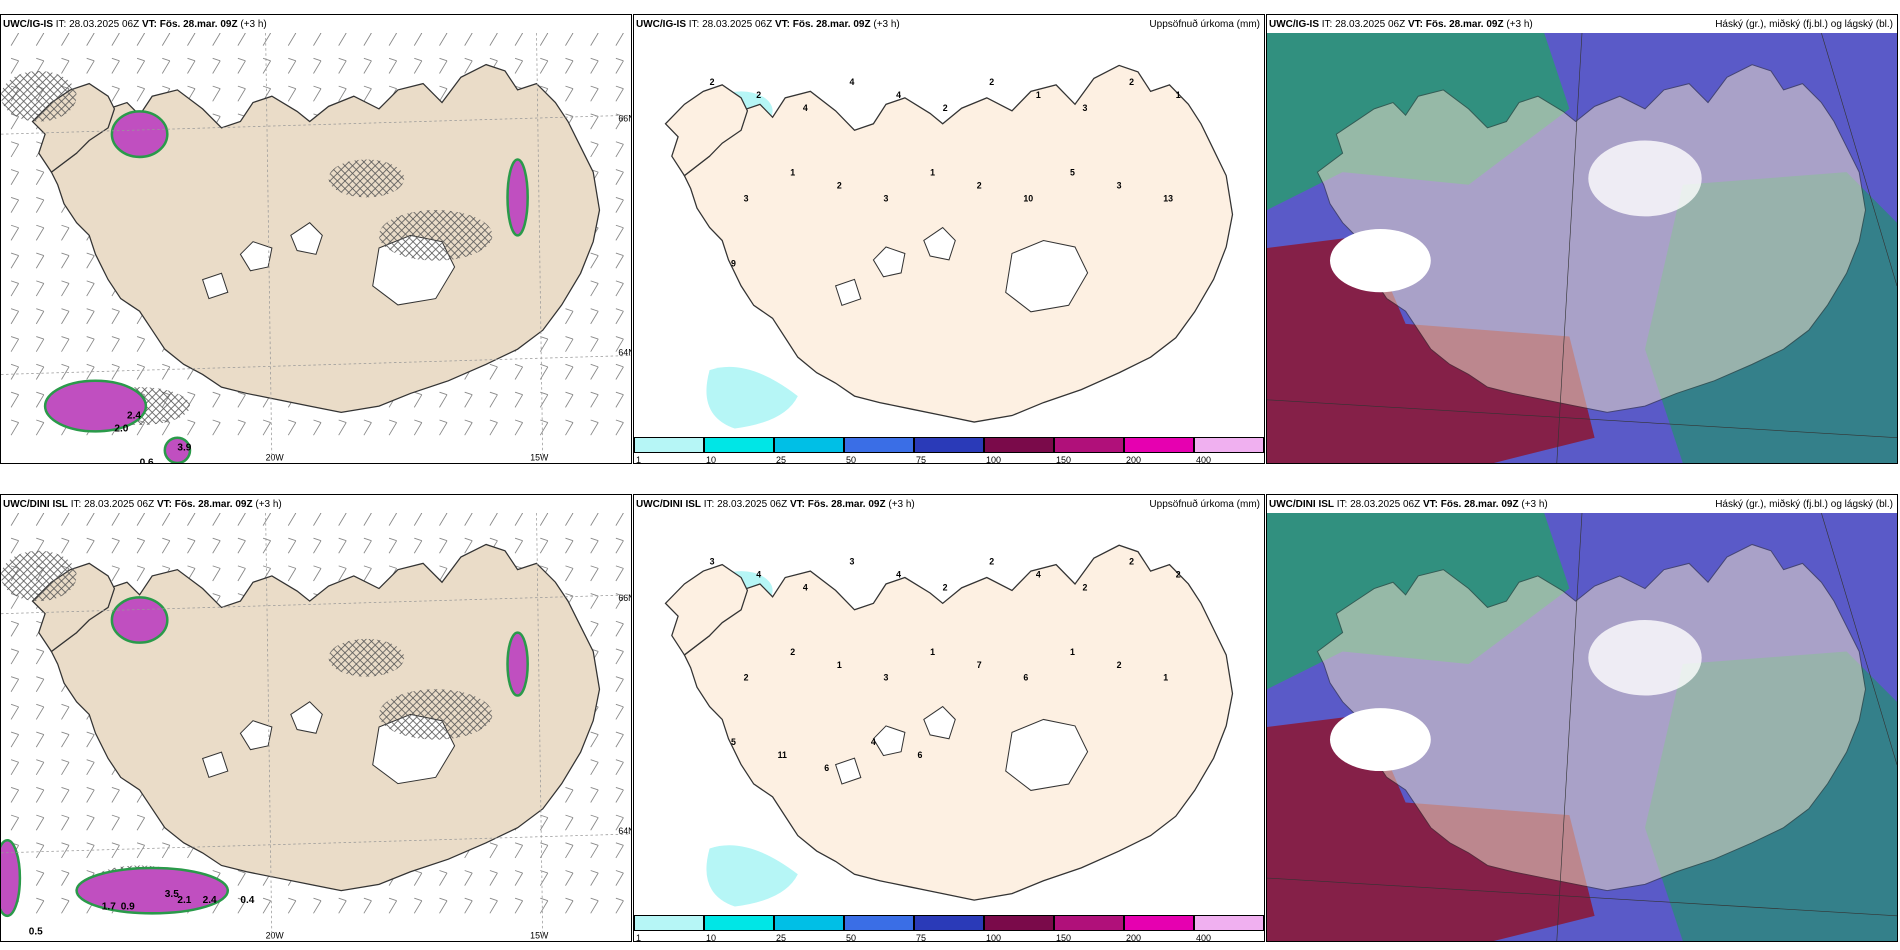 Image resolution: width=1900 pixels, height=950 pixels. What do you see at coordinates (210, 900) in the screenshot?
I see `value-label: 2.4` at bounding box center [210, 900].